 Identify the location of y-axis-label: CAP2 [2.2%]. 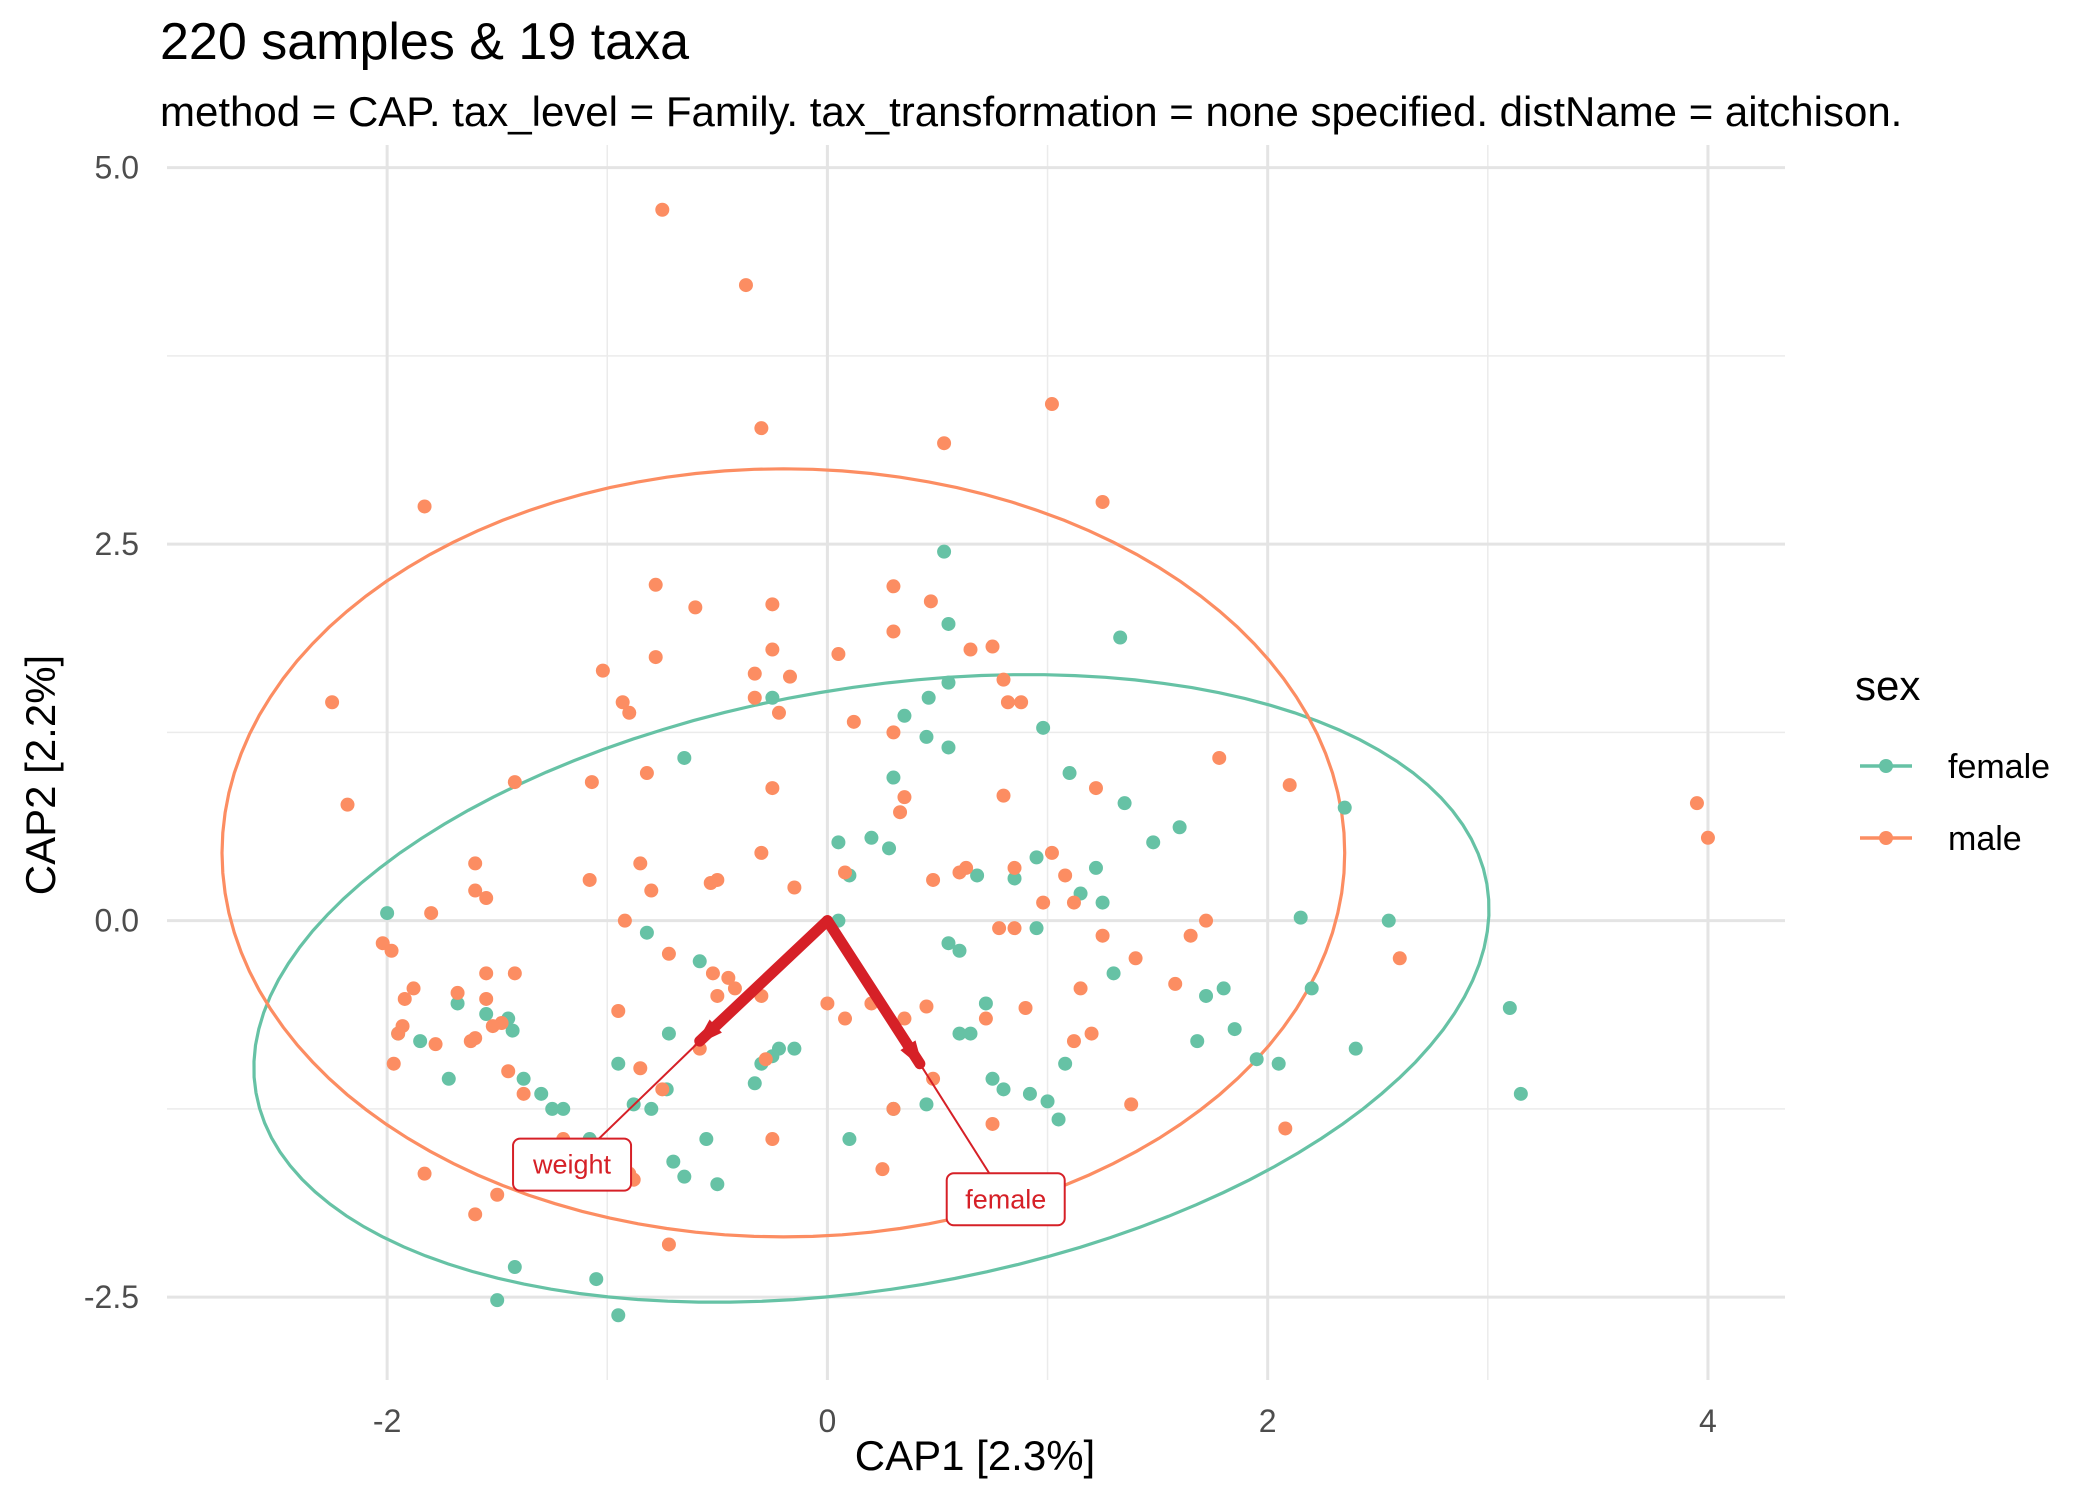
(40, 775).